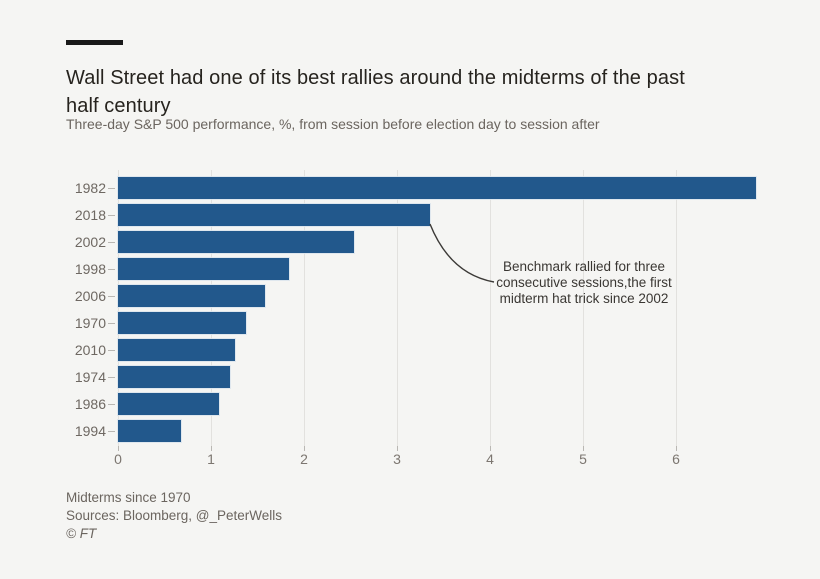 This screenshot has height=579, width=820. I want to click on x-axis-label: 1, so click(211, 459).